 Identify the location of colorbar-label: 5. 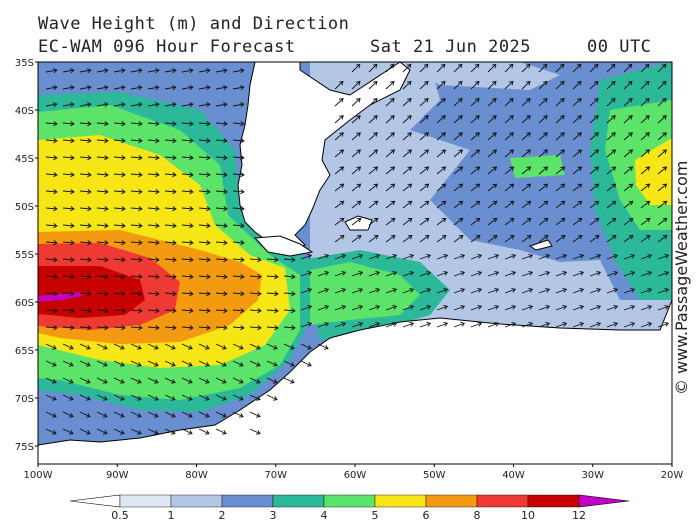
(375, 515).